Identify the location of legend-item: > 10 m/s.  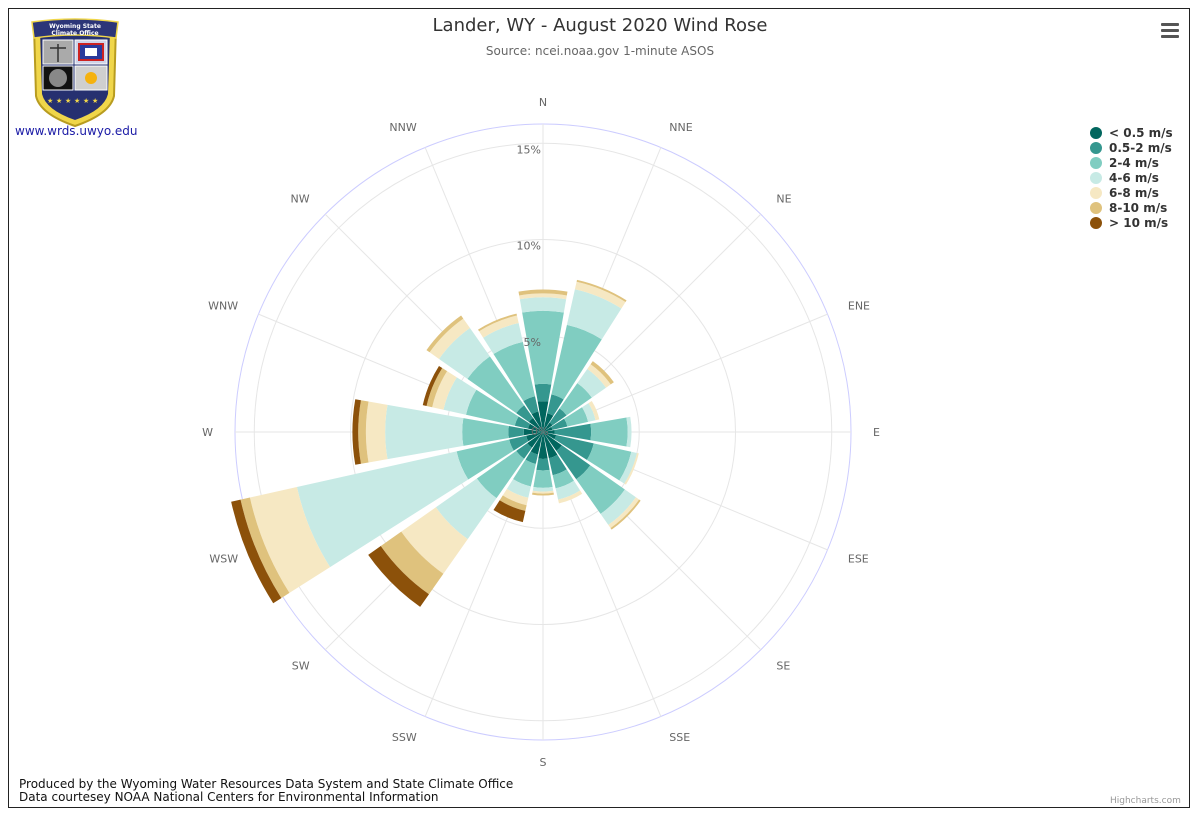
(1131, 222).